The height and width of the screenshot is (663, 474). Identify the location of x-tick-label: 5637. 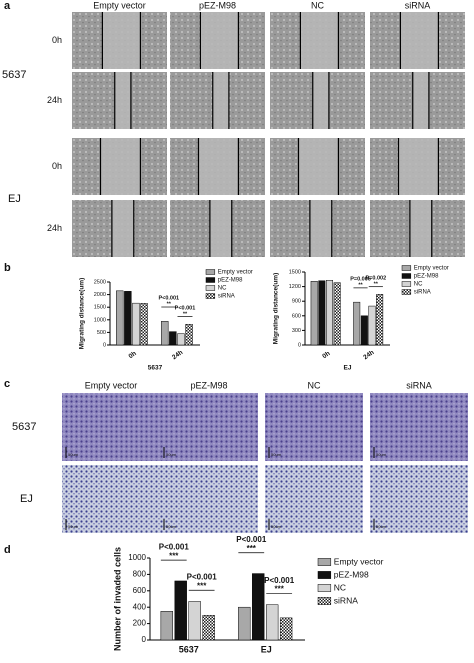
(189, 649).